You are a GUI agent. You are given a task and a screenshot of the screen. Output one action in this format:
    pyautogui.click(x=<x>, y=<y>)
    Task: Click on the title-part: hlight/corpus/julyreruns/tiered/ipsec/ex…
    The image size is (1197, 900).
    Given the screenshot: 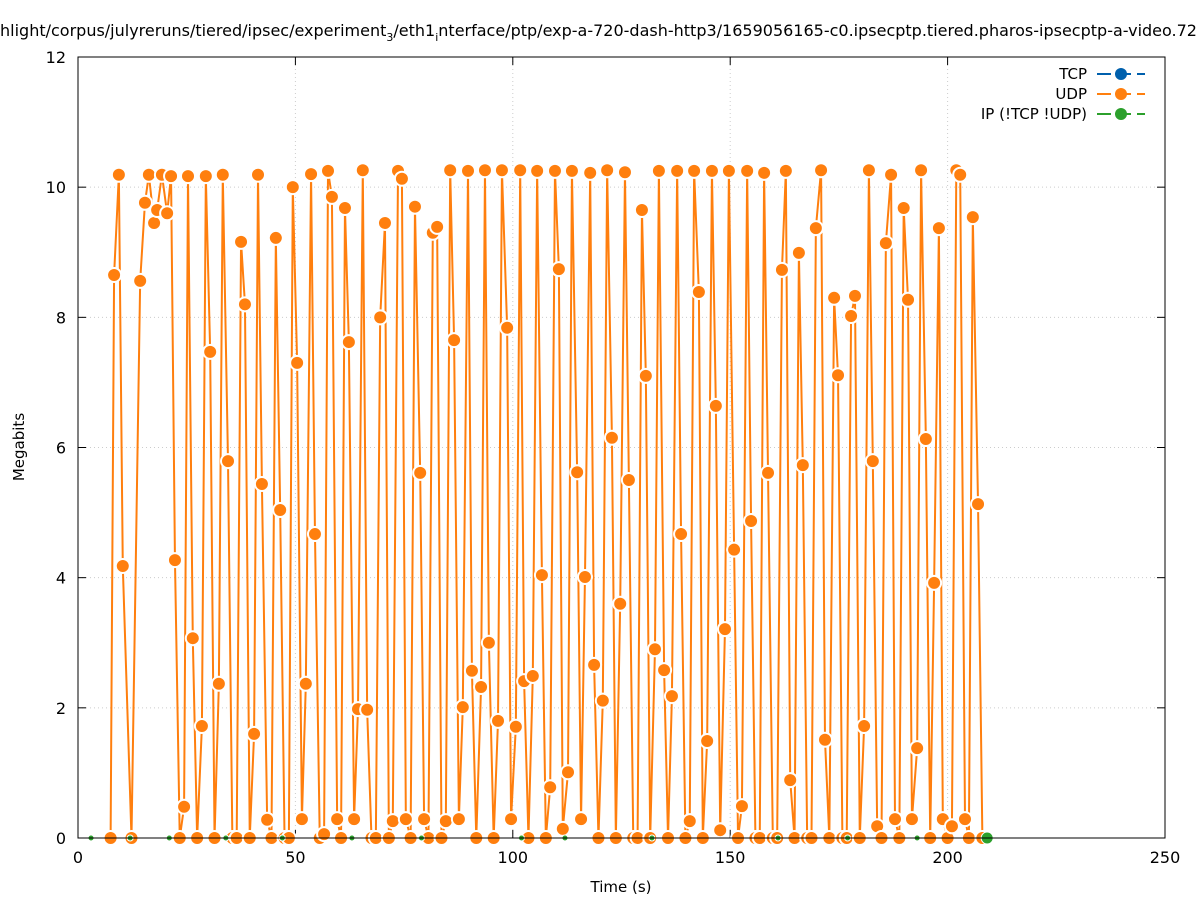 What is the action you would take?
    pyautogui.click(x=193, y=30)
    